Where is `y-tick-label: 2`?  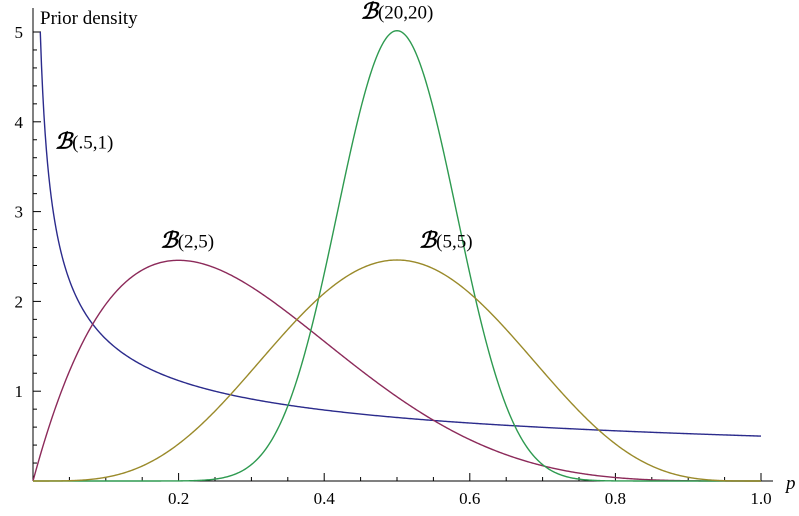
y-tick-label: 2 is located at coordinates (19, 301).